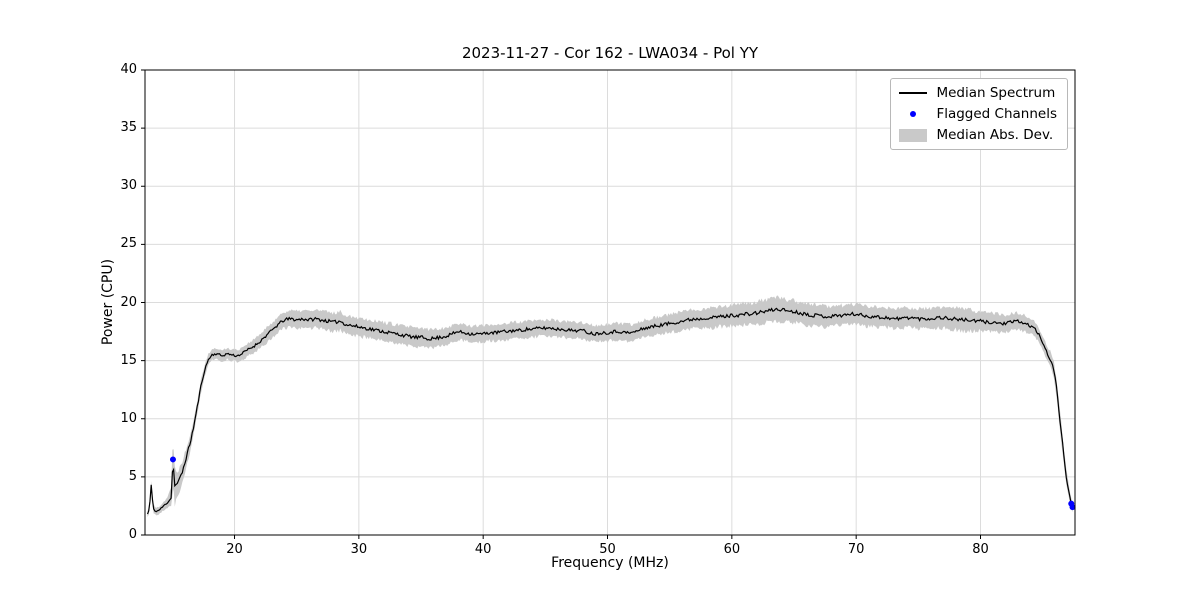 The width and height of the screenshot is (1200, 600). Describe the element at coordinates (128, 186) in the screenshot. I see `y-tick-label: 30` at that location.